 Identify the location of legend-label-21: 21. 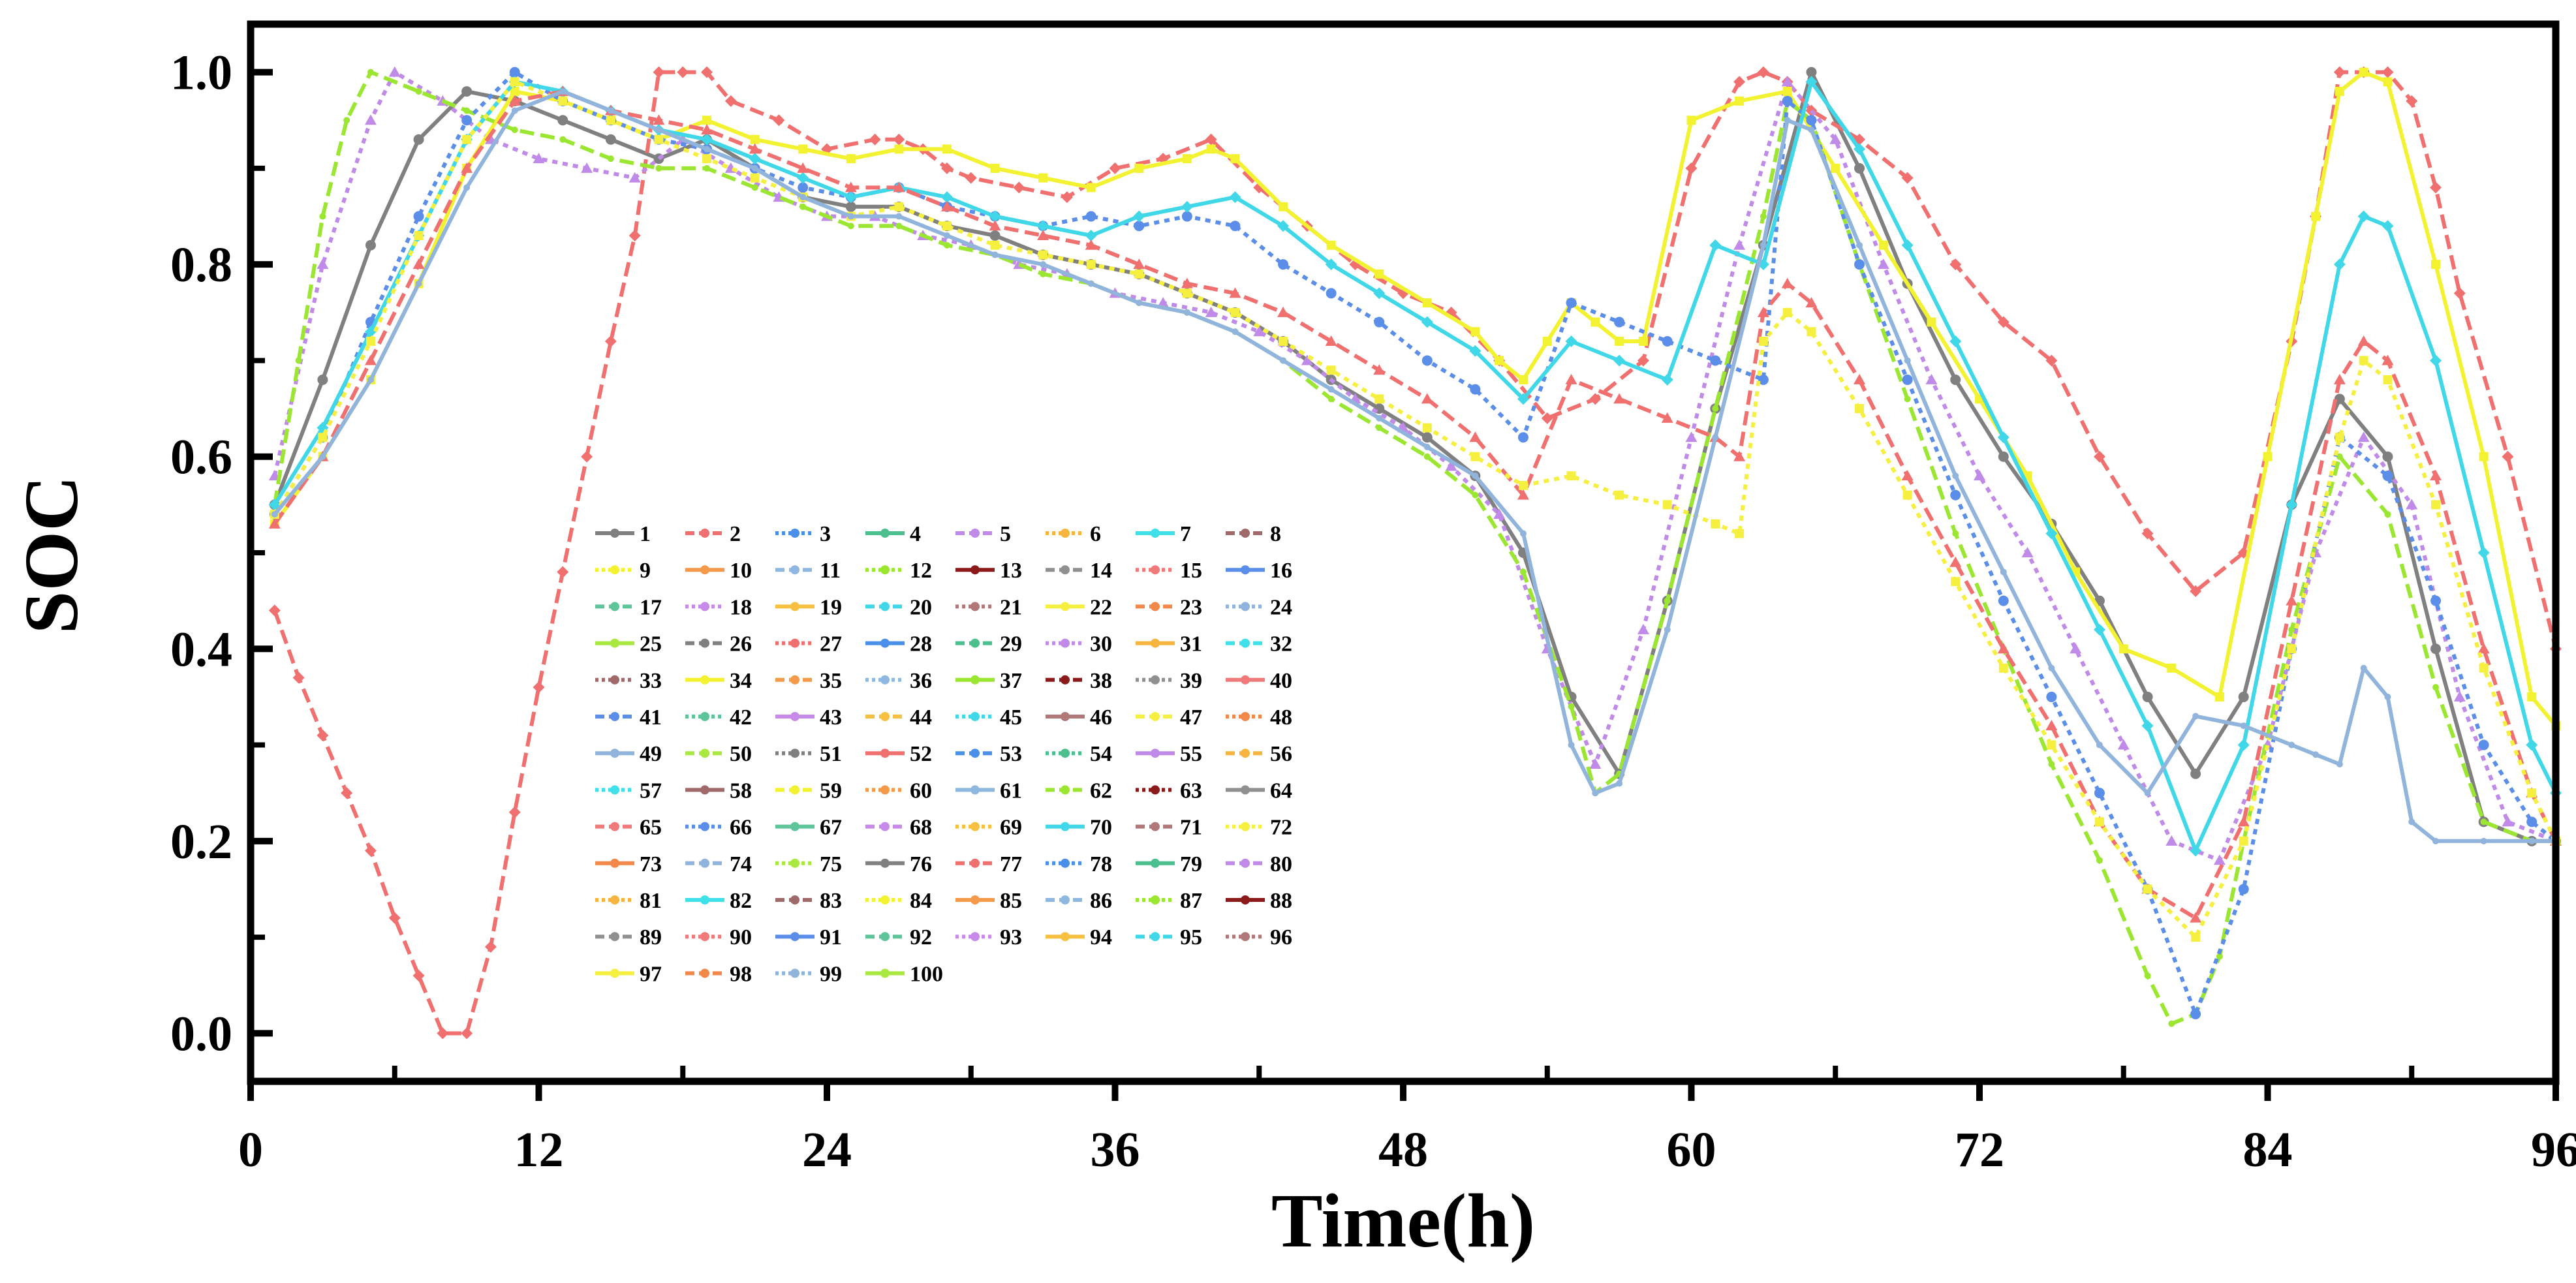
(1011, 607).